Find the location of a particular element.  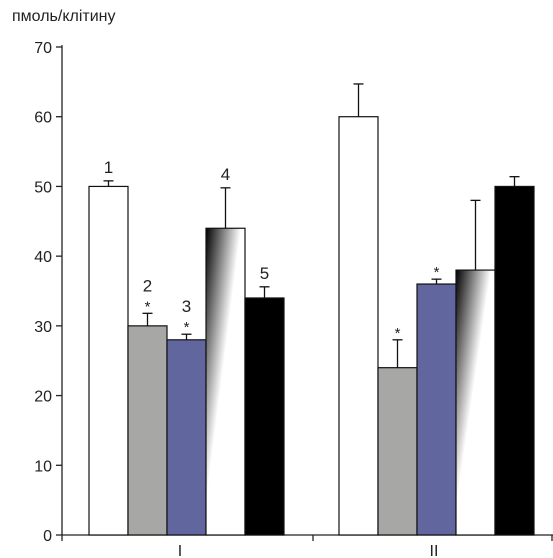

bar-number-label: 3 is located at coordinates (186, 306).